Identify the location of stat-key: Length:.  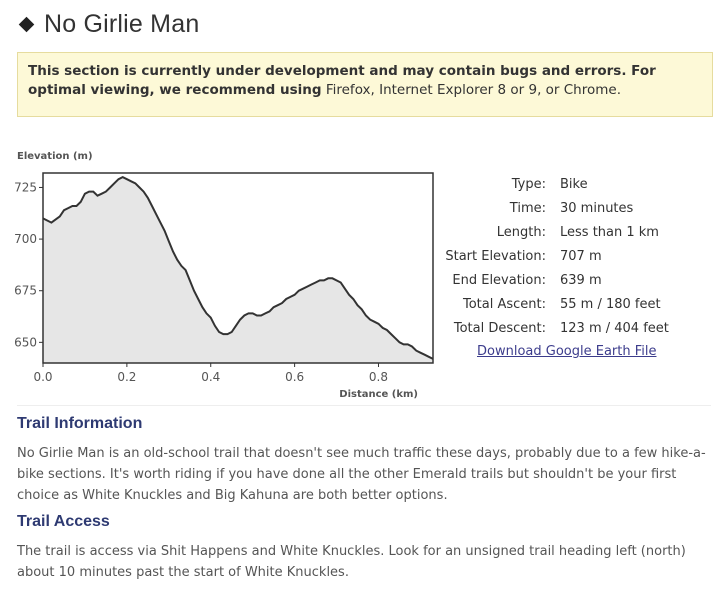
(521, 232).